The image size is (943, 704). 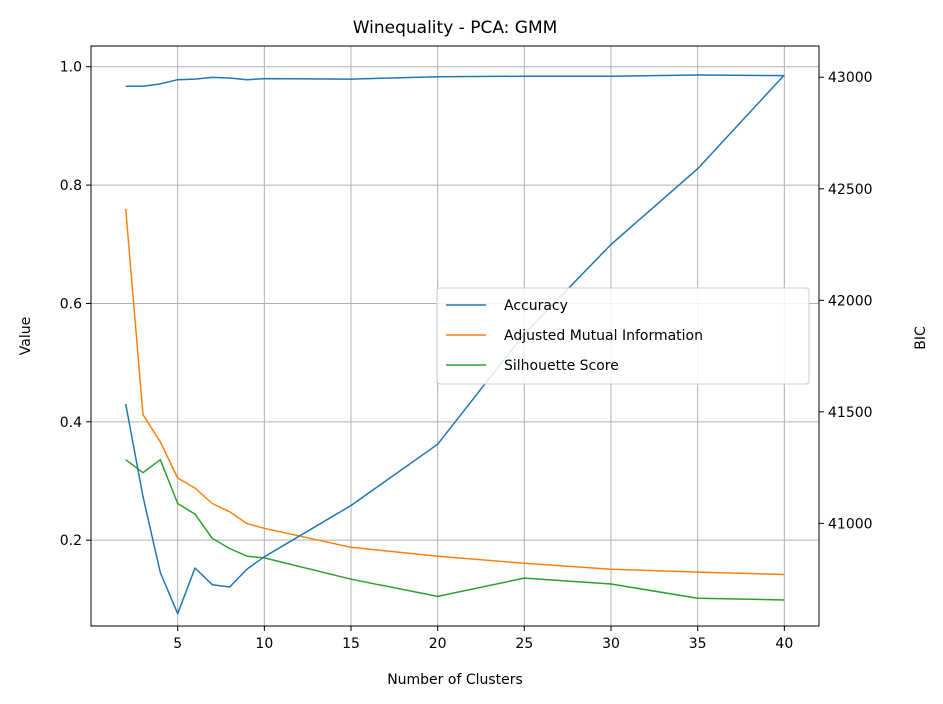 I want to click on x-tick-label: 25, so click(x=524, y=644).